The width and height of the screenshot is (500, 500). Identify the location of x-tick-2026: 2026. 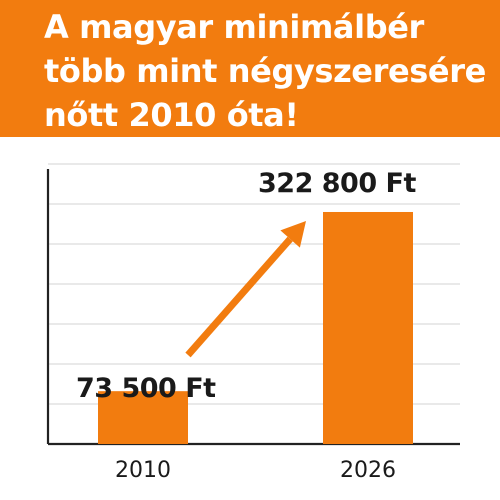
(368, 470).